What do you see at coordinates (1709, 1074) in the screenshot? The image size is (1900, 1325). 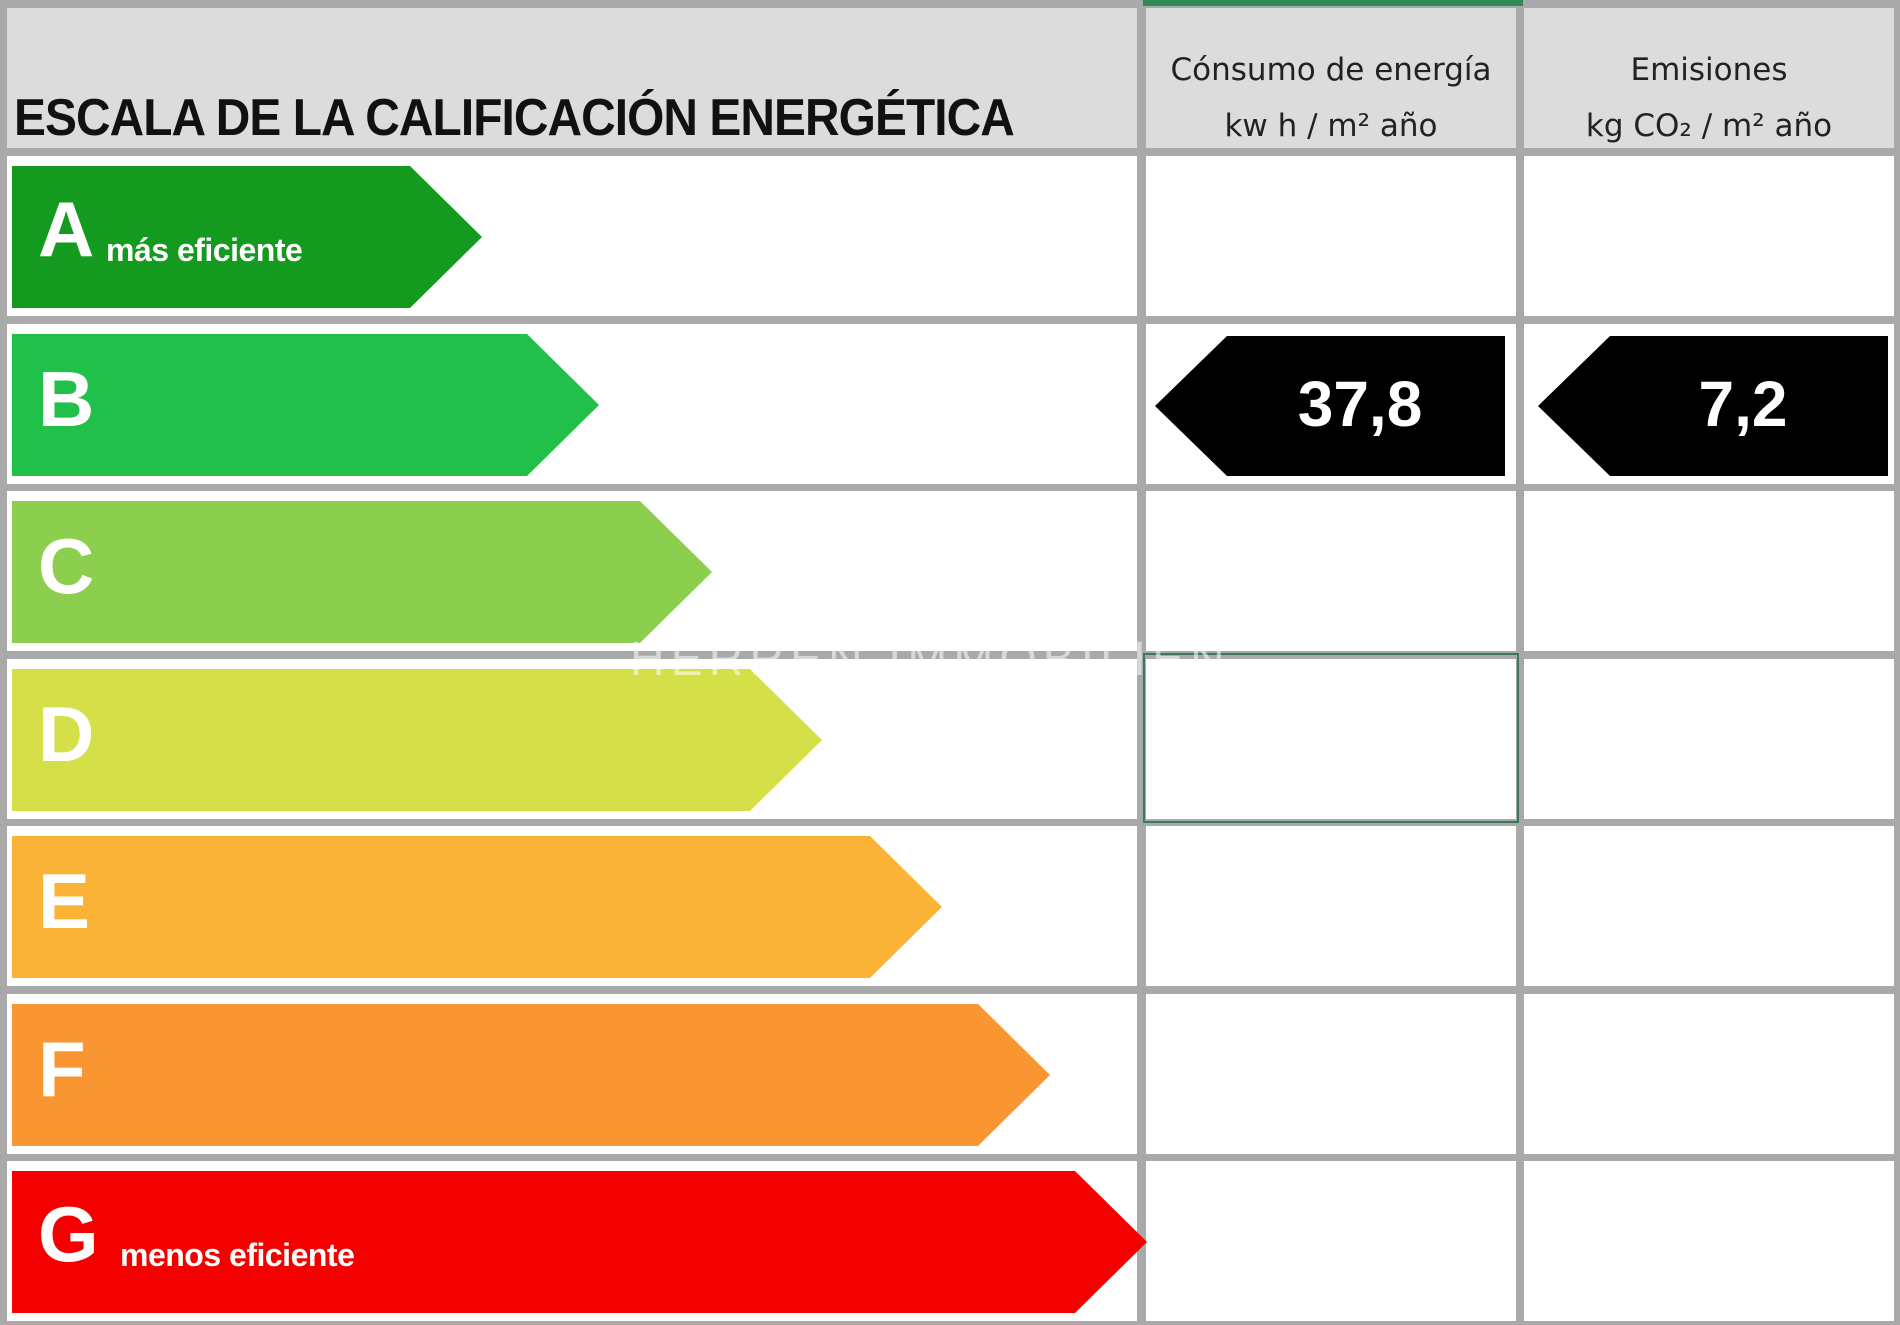 I see `emisiones-cell-f` at bounding box center [1709, 1074].